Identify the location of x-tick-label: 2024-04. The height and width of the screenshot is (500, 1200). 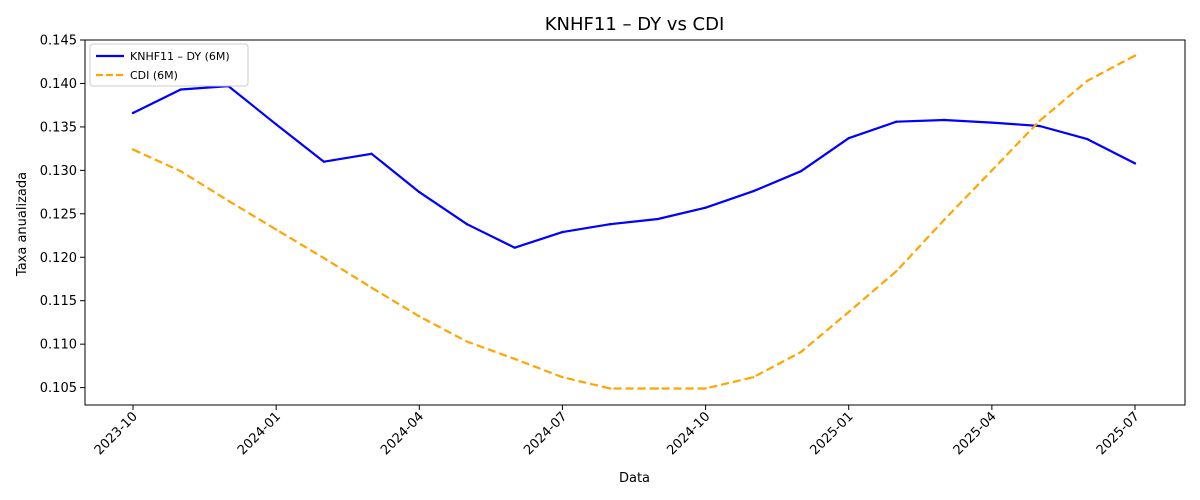
(402, 433).